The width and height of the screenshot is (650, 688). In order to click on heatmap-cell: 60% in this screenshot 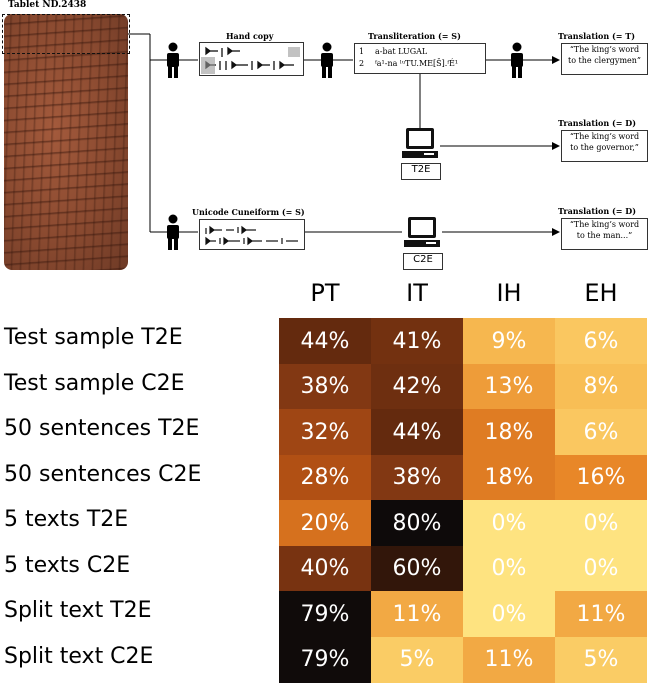, I will do `click(417, 568)`.